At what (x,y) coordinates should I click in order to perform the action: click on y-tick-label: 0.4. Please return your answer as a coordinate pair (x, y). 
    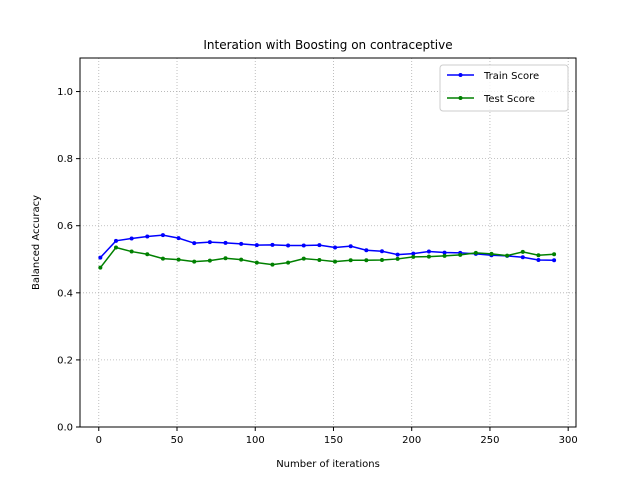
    Looking at the image, I should click on (65, 293).